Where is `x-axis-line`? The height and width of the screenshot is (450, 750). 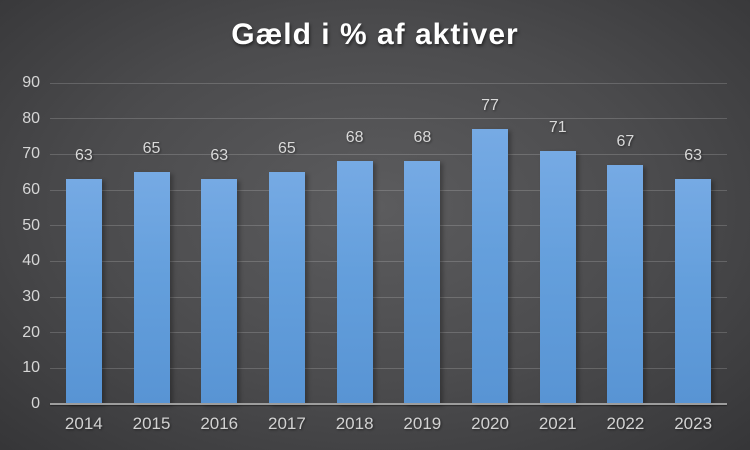
x-axis-line is located at coordinates (388, 404).